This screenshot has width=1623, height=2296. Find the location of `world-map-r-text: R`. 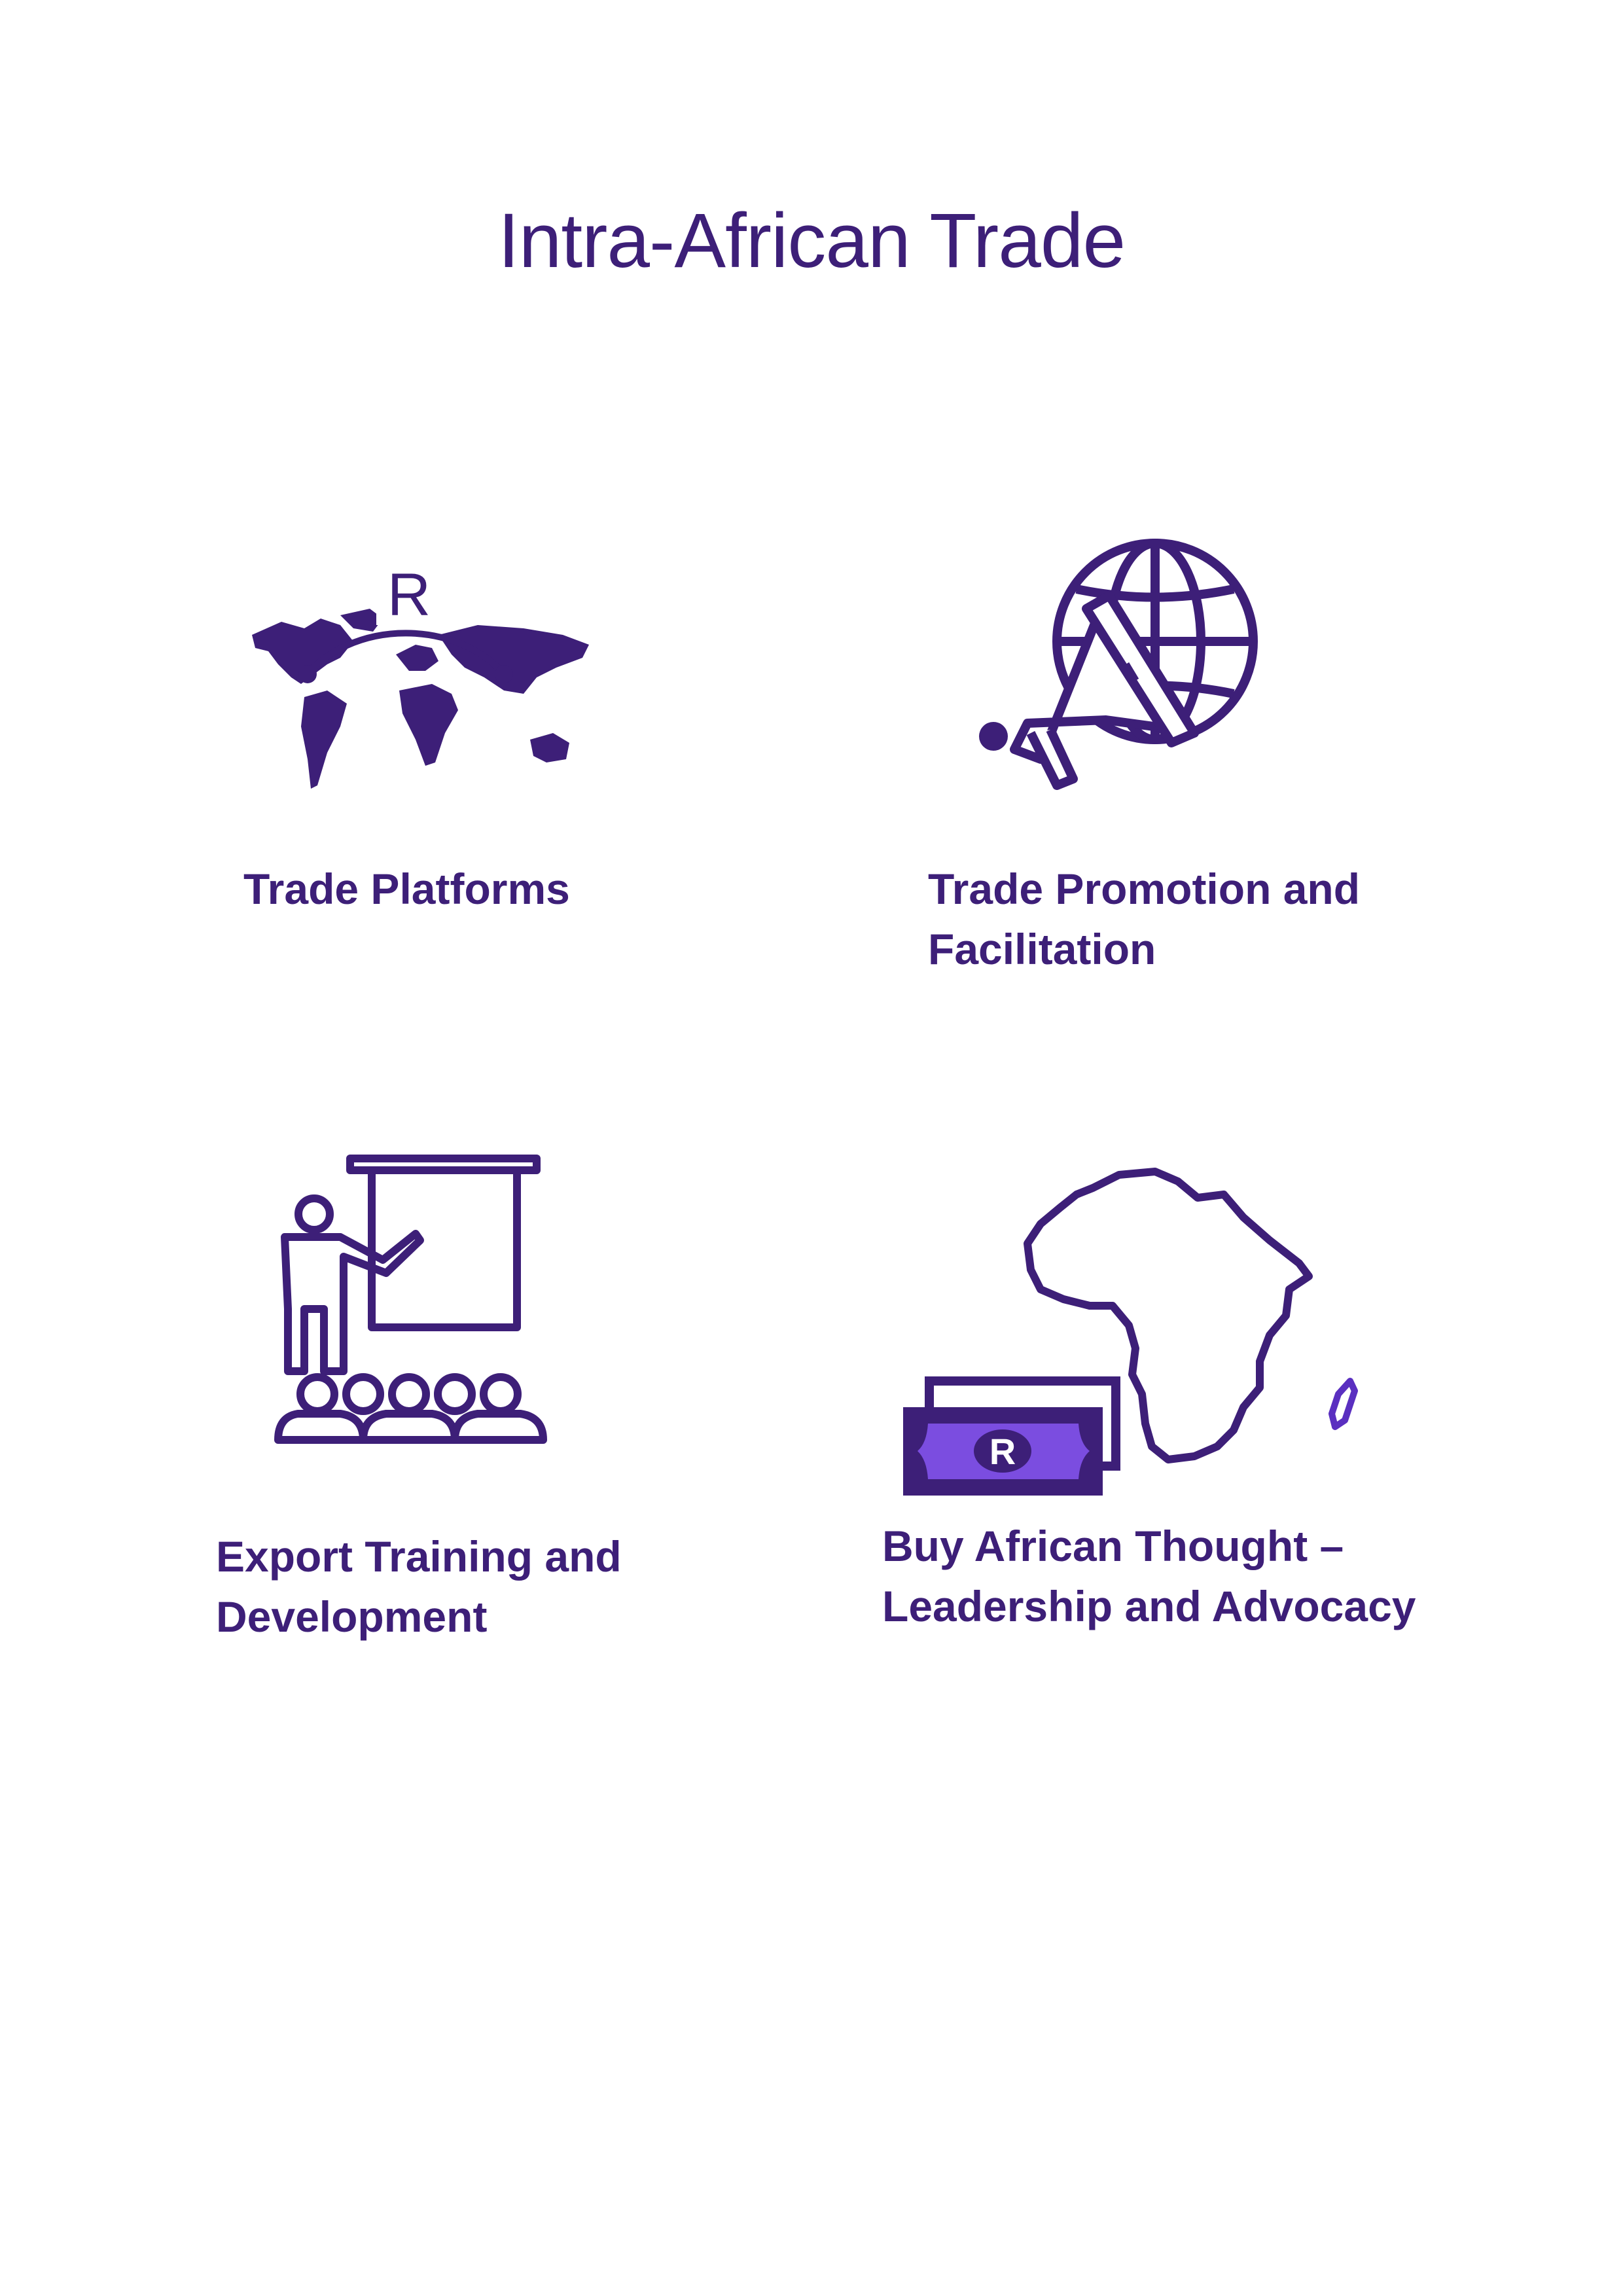

world-map-r-text: R is located at coordinates (409, 595).